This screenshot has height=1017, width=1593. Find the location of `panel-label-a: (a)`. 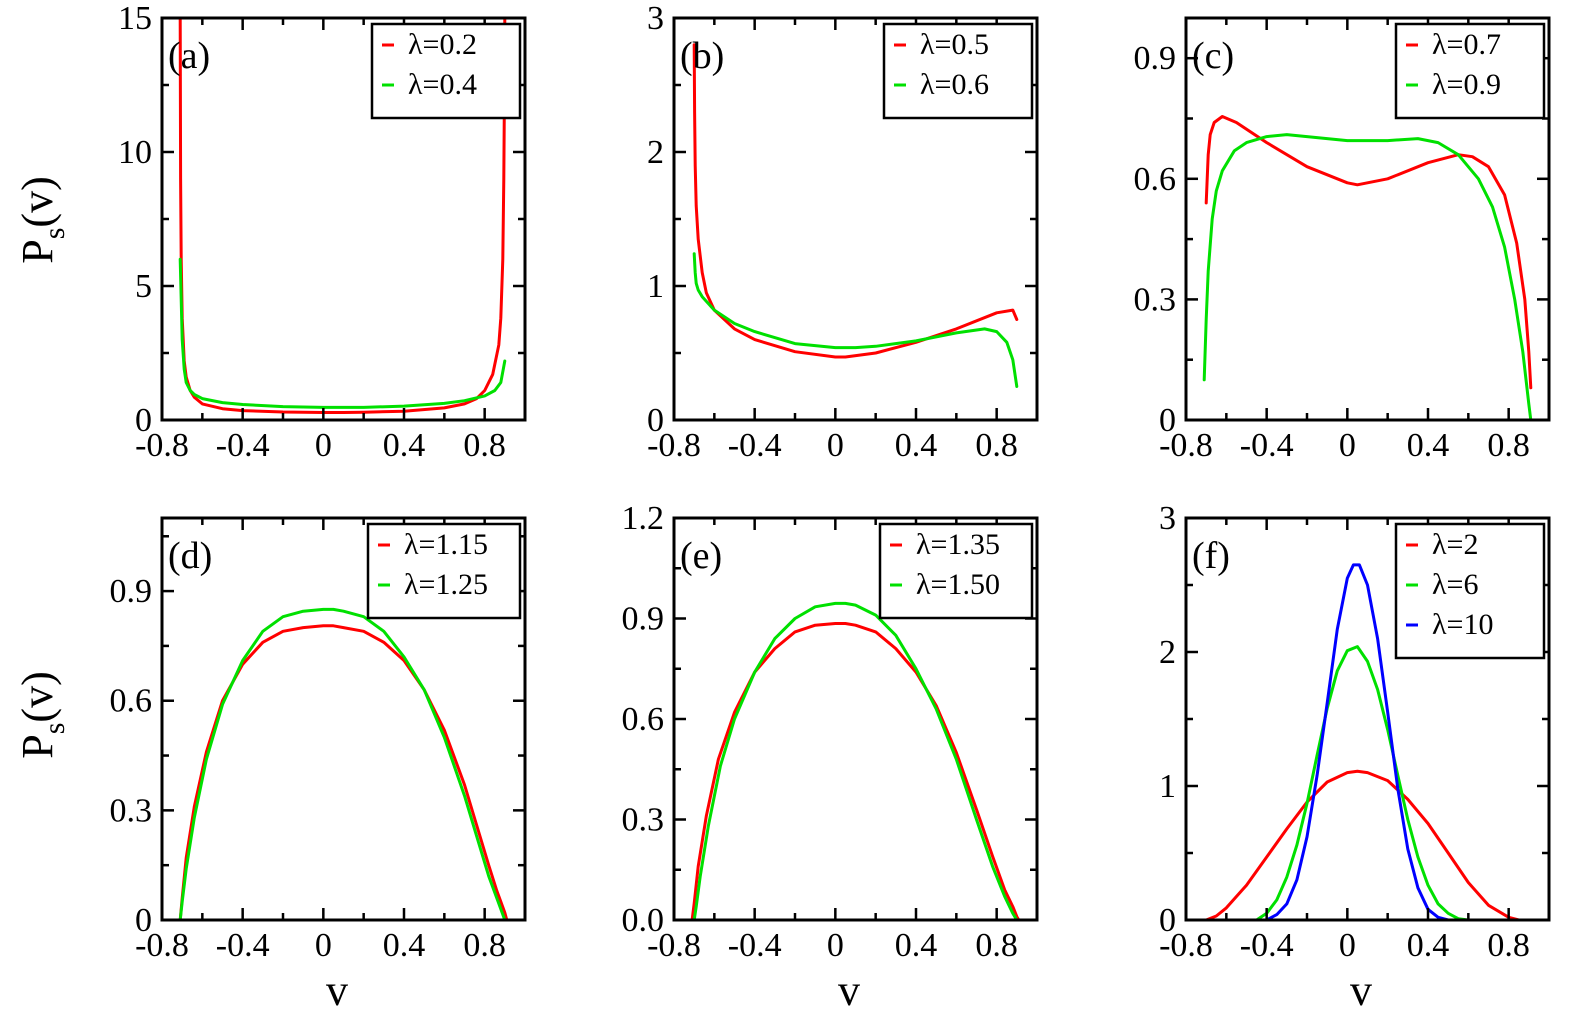

panel-label-a: (a) is located at coordinates (189, 56).